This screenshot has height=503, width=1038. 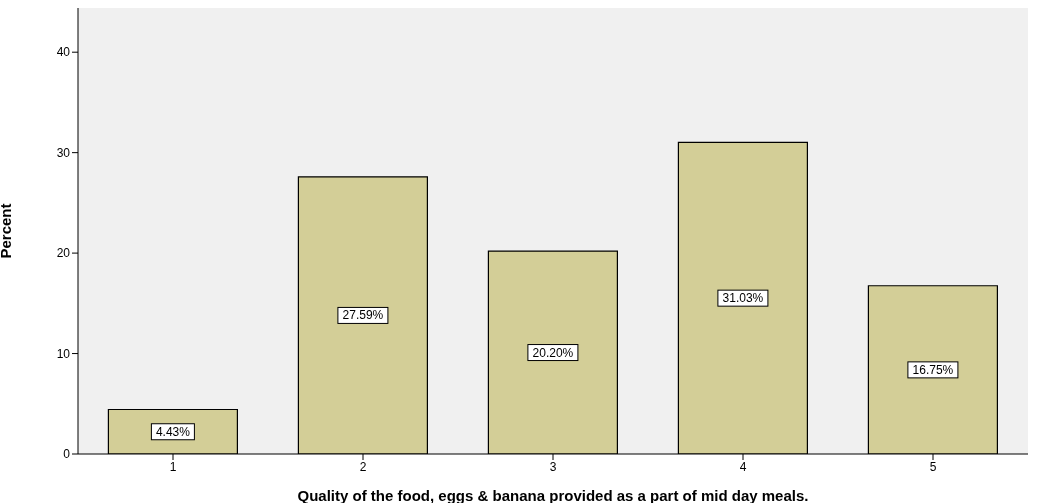 What do you see at coordinates (743, 466) in the screenshot?
I see `x-tick-label: 4` at bounding box center [743, 466].